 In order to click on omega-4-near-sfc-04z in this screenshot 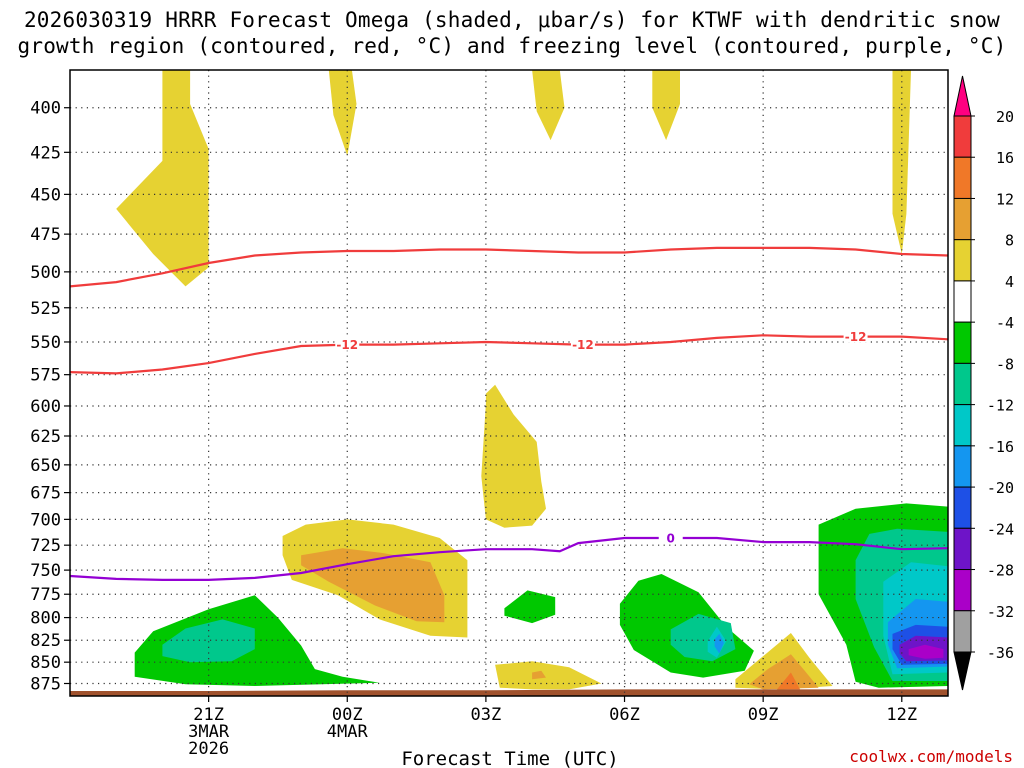, I will do `click(548, 675)`.